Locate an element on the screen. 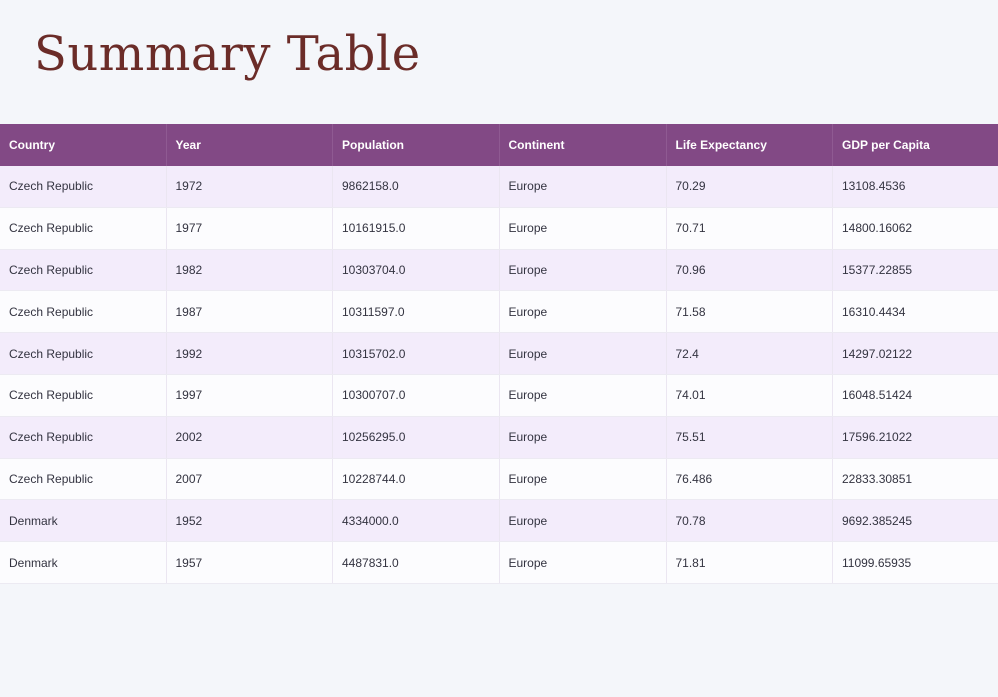  cell-gdp-per-capita: 14800.16062 is located at coordinates (877, 228).